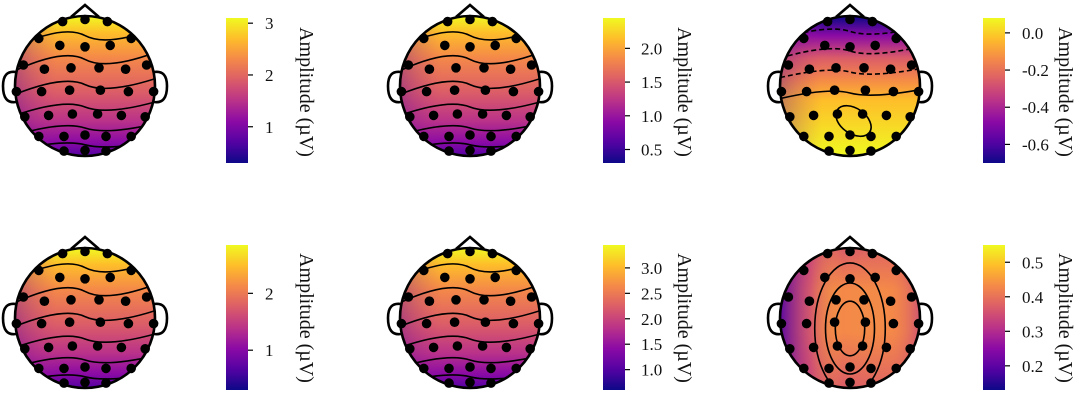 The width and height of the screenshot is (1084, 407). What do you see at coordinates (540, 83) in the screenshot?
I see `topomap-panel: 2.0 1.5 1.0 0.5 Amplitude (µV)` at bounding box center [540, 83].